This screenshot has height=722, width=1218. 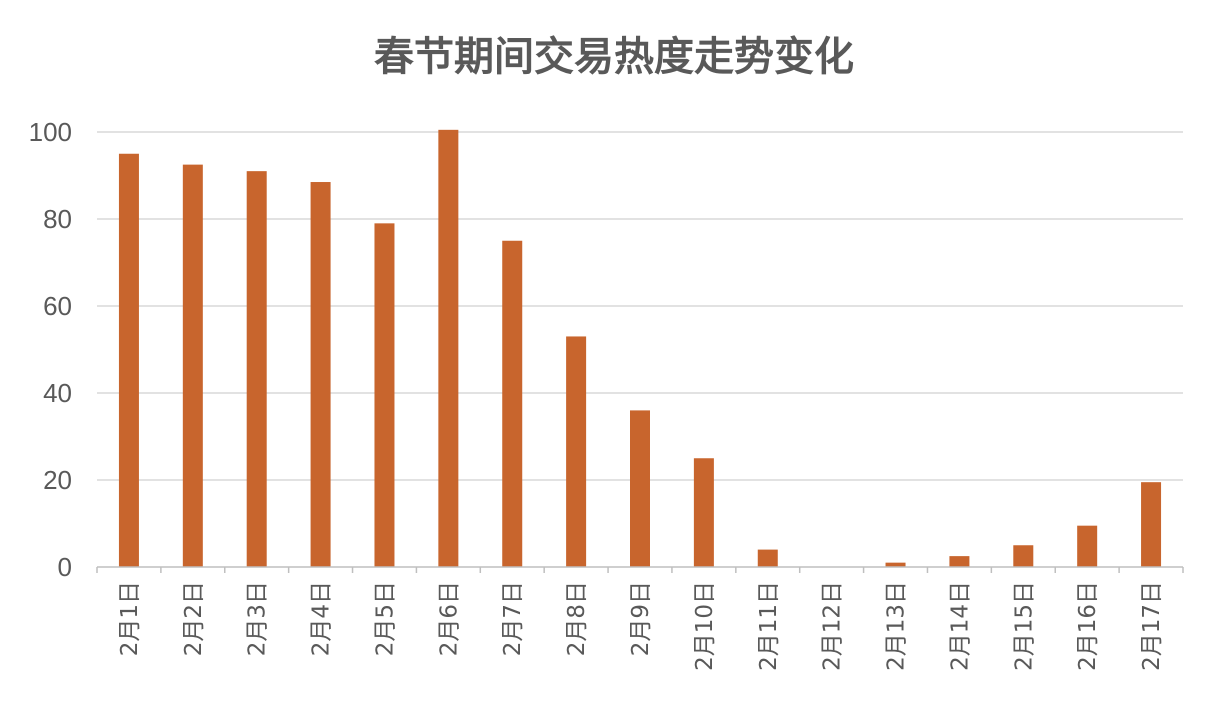 I want to click on x-tick-label: 2月2日, so click(x=194, y=618).